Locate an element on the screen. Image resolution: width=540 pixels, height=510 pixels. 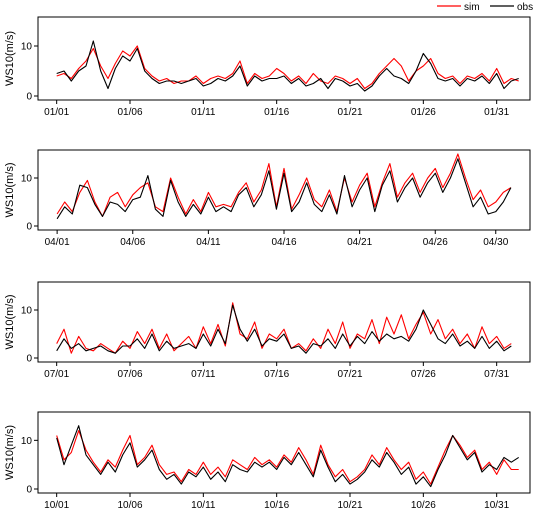
x-tick-label: 01/31 is located at coordinates (496, 112).